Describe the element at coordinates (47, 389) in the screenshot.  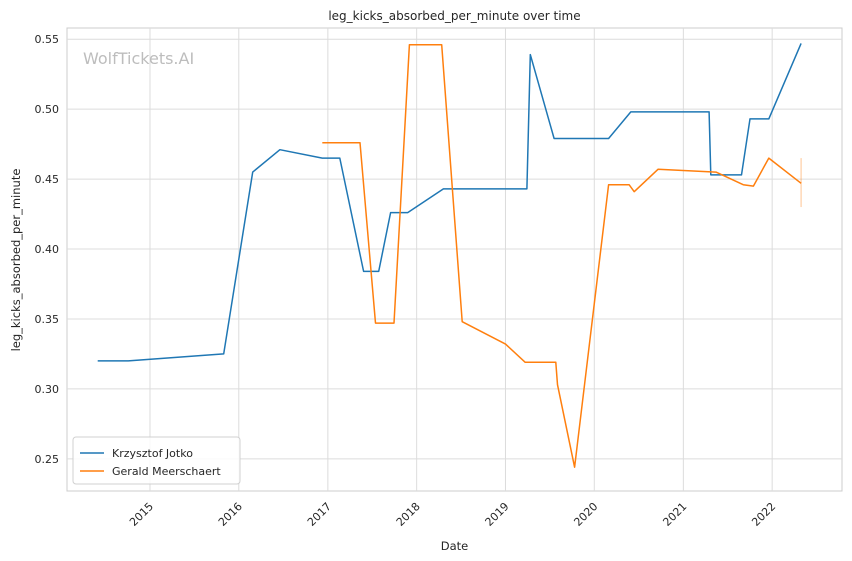
I see `y-tick-label: 0.30` at that location.